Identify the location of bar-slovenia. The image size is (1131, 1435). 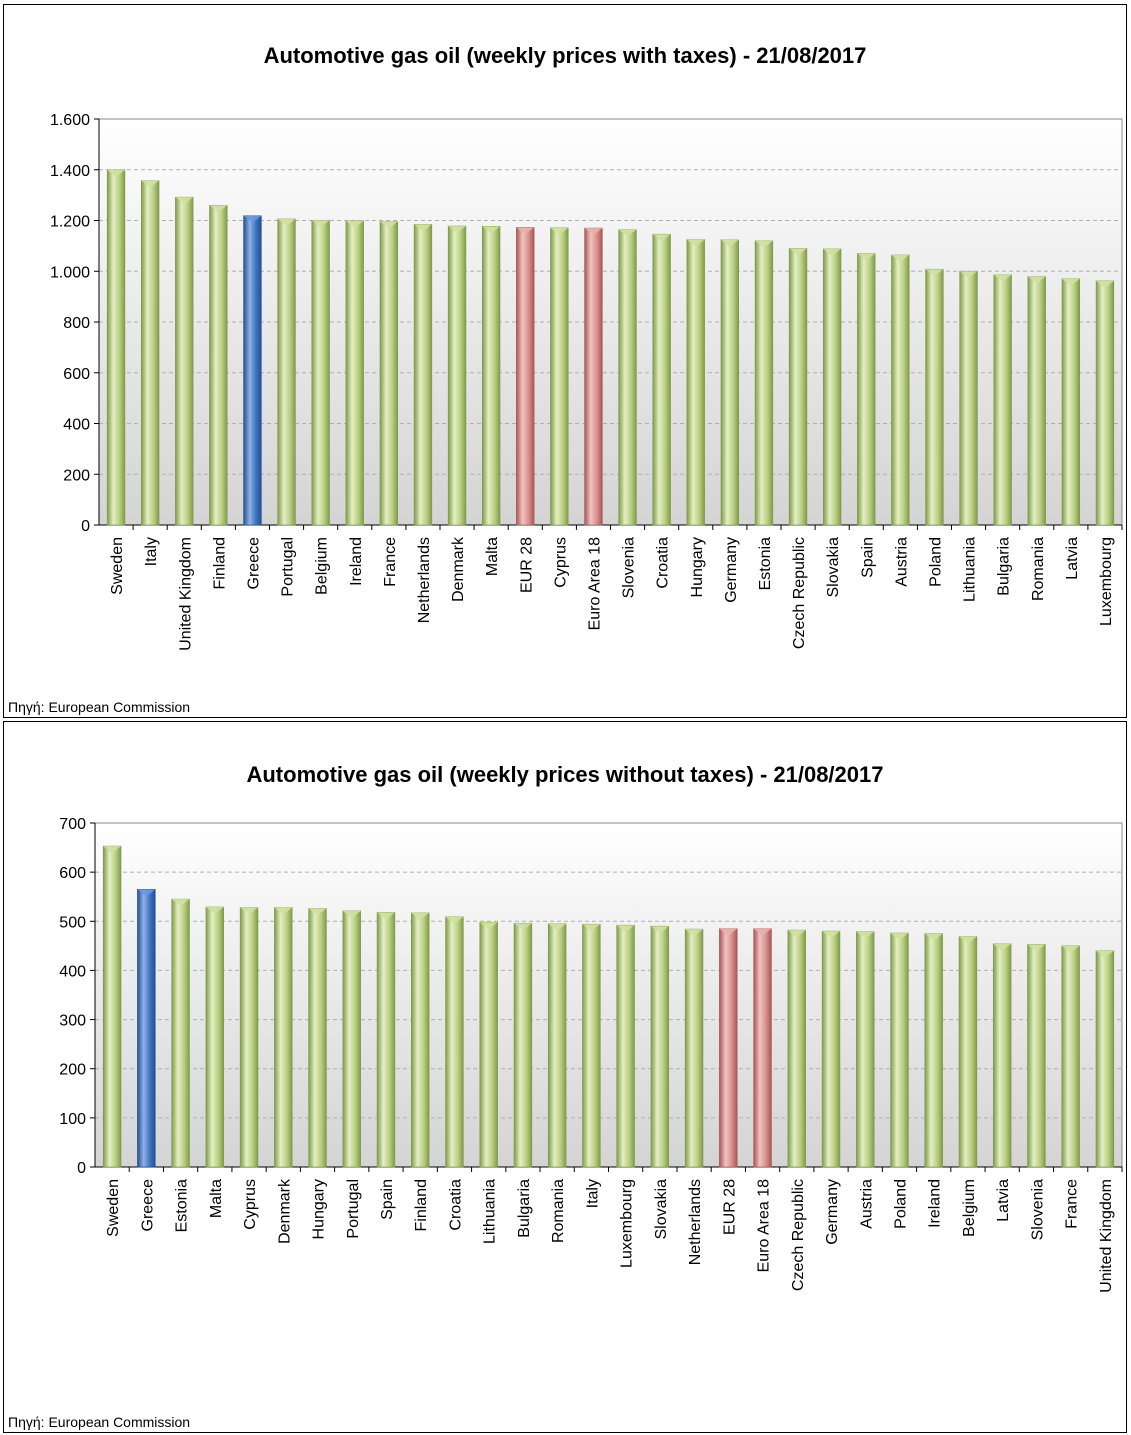
(627, 377).